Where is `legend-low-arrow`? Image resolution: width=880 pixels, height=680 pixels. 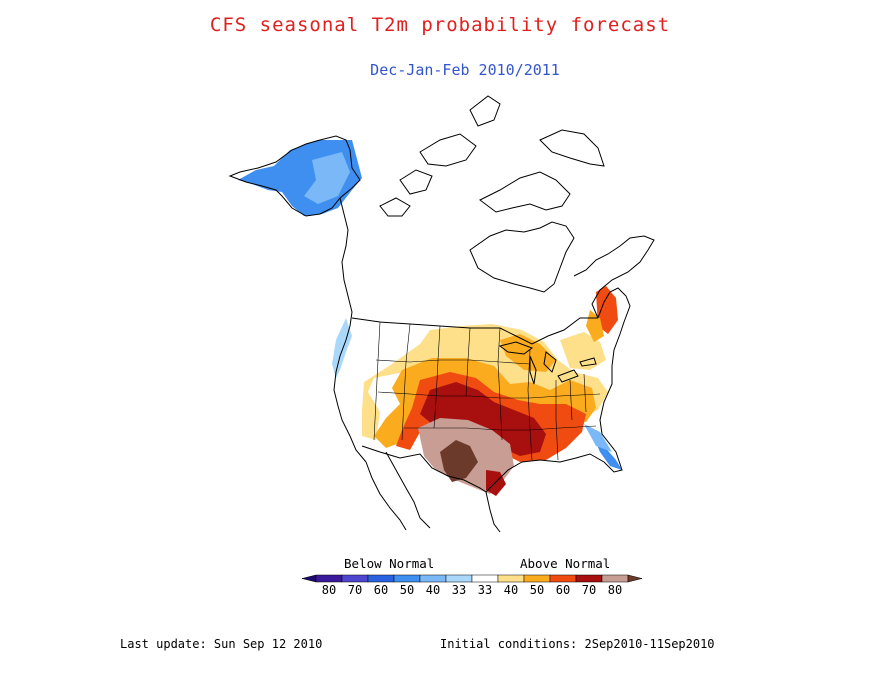
legend-low-arrow is located at coordinates (309, 578).